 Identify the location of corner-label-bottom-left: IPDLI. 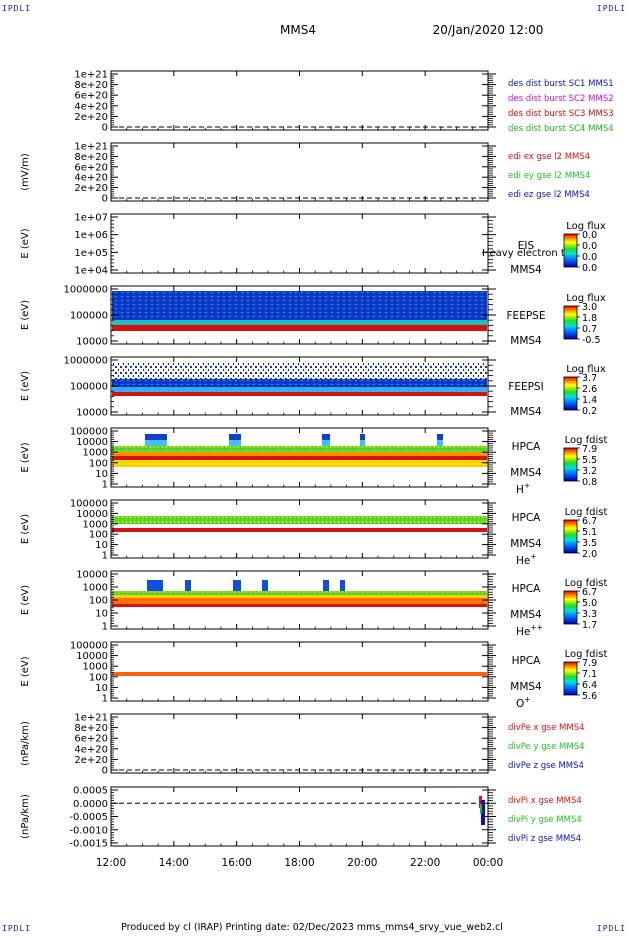
(17, 928).